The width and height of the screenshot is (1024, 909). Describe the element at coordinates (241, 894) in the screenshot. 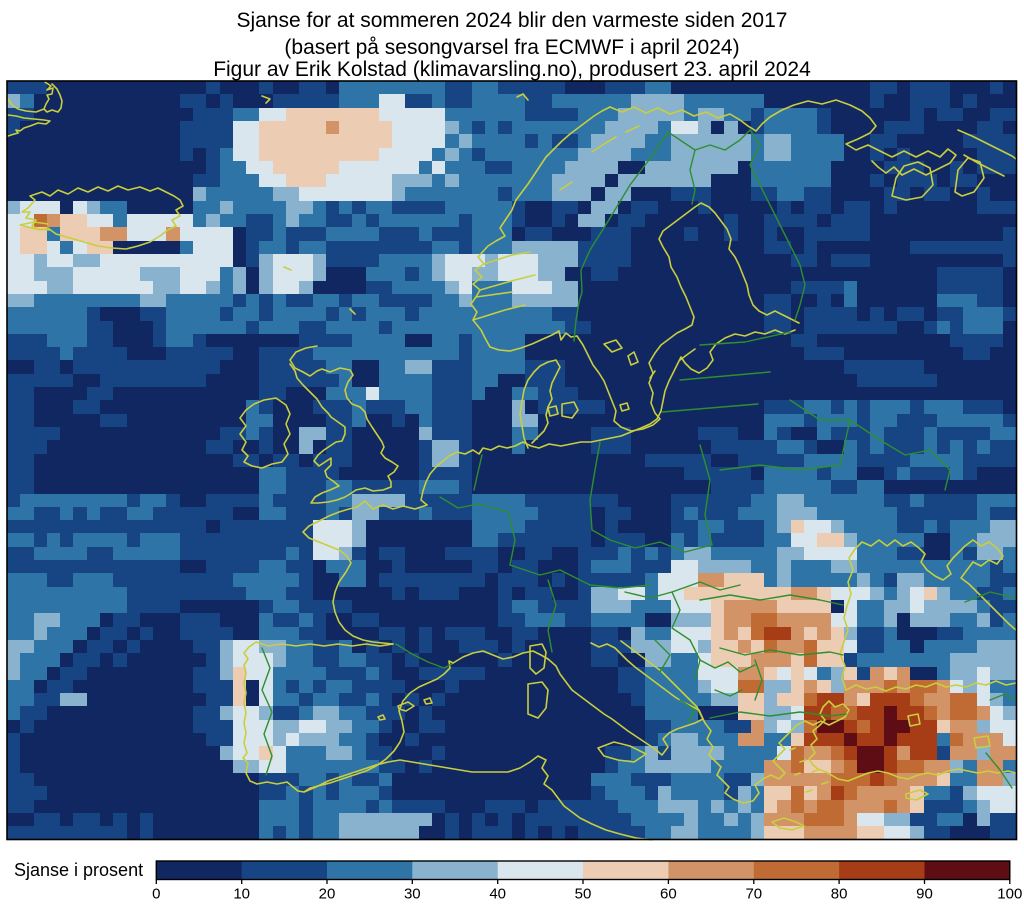

I see `svg-text: 10` at that location.